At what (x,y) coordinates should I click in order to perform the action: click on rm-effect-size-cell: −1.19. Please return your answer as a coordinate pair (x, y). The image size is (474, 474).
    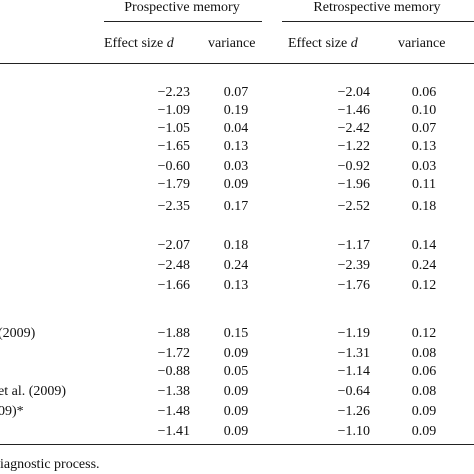
    Looking at the image, I should click on (353, 333).